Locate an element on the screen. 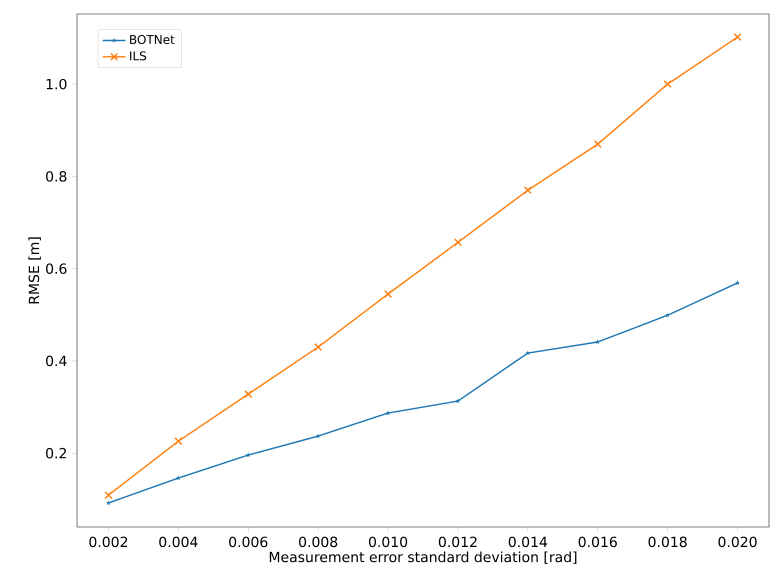 Image resolution: width=771 pixels, height=585 pixels. x-tick-label: 0.018 is located at coordinates (667, 542).